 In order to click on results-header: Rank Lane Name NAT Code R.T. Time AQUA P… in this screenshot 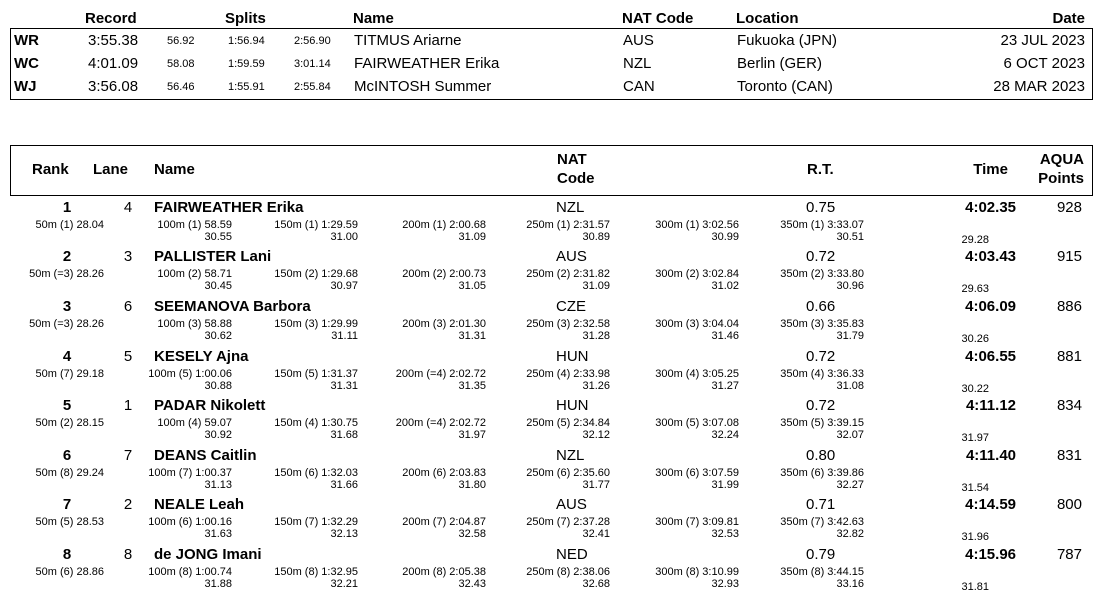, I will do `click(551, 170)`.